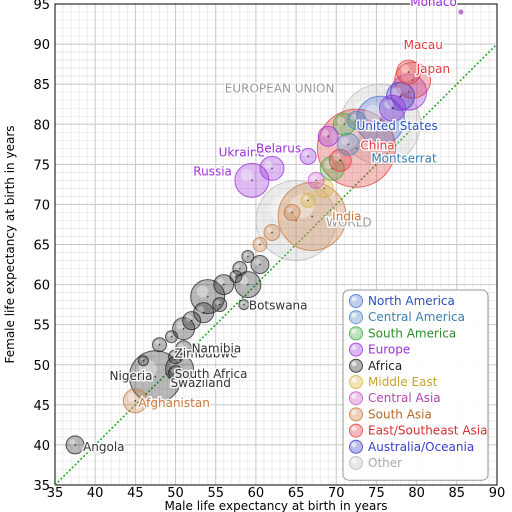 The image size is (512, 512). I want to click on legend-label: Australia/Oceania, so click(421, 447).